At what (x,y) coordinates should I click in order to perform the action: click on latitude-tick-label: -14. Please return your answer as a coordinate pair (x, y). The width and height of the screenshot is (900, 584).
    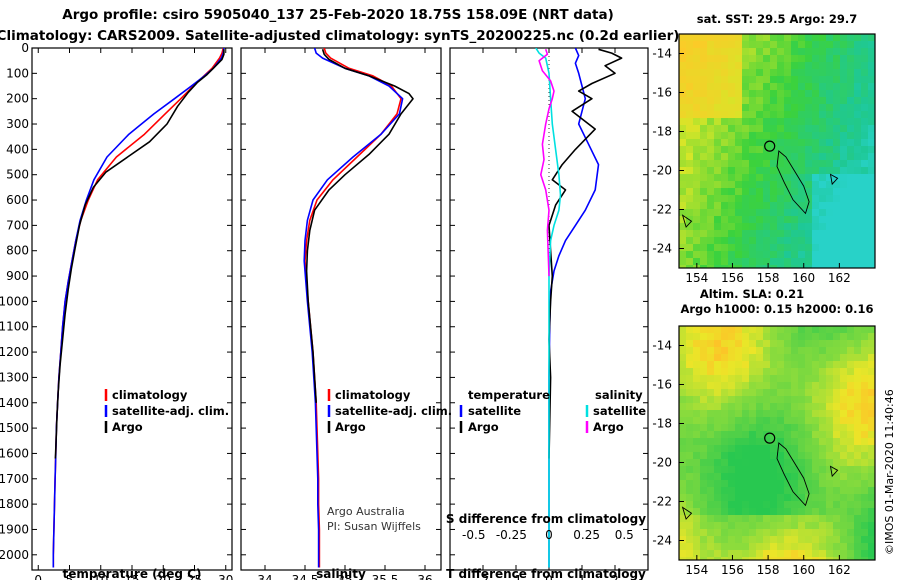
    Looking at the image, I should click on (662, 54).